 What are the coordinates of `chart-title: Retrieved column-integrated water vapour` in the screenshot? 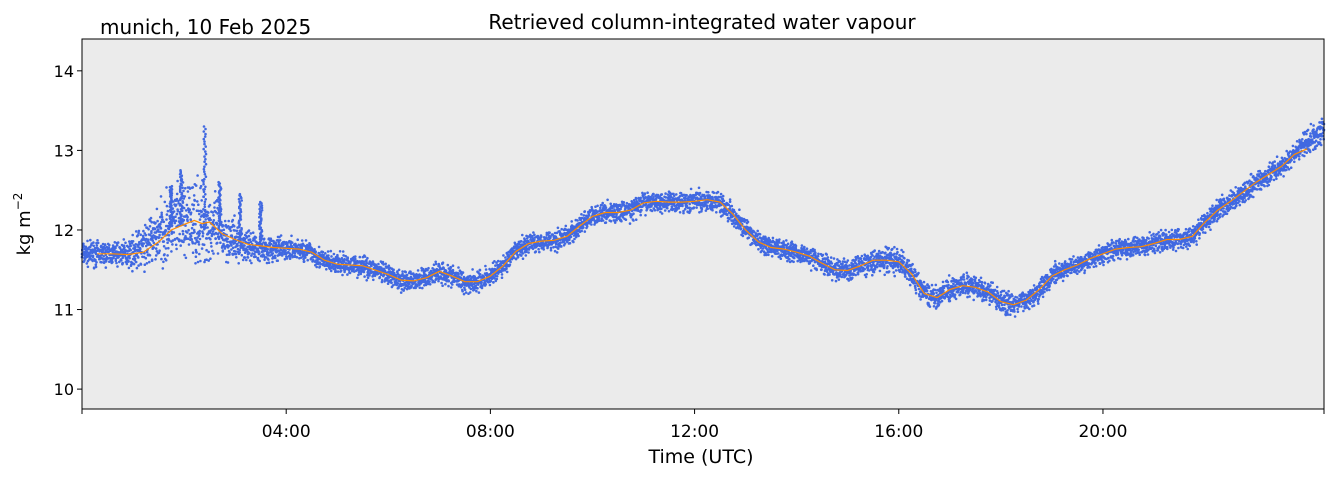 It's located at (702, 22).